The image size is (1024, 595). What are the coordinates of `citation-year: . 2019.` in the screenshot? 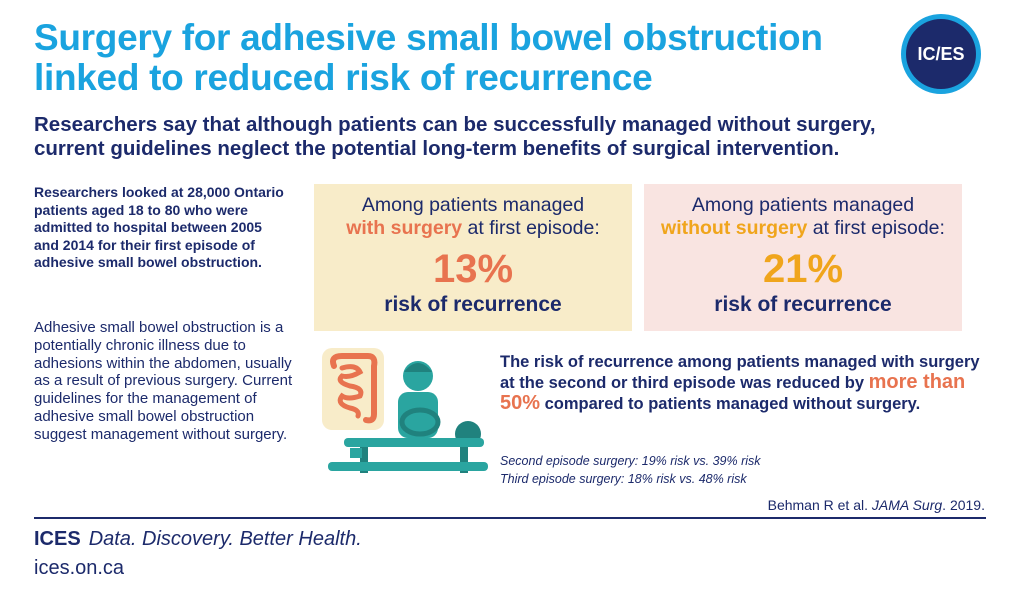 It's located at (963, 505).